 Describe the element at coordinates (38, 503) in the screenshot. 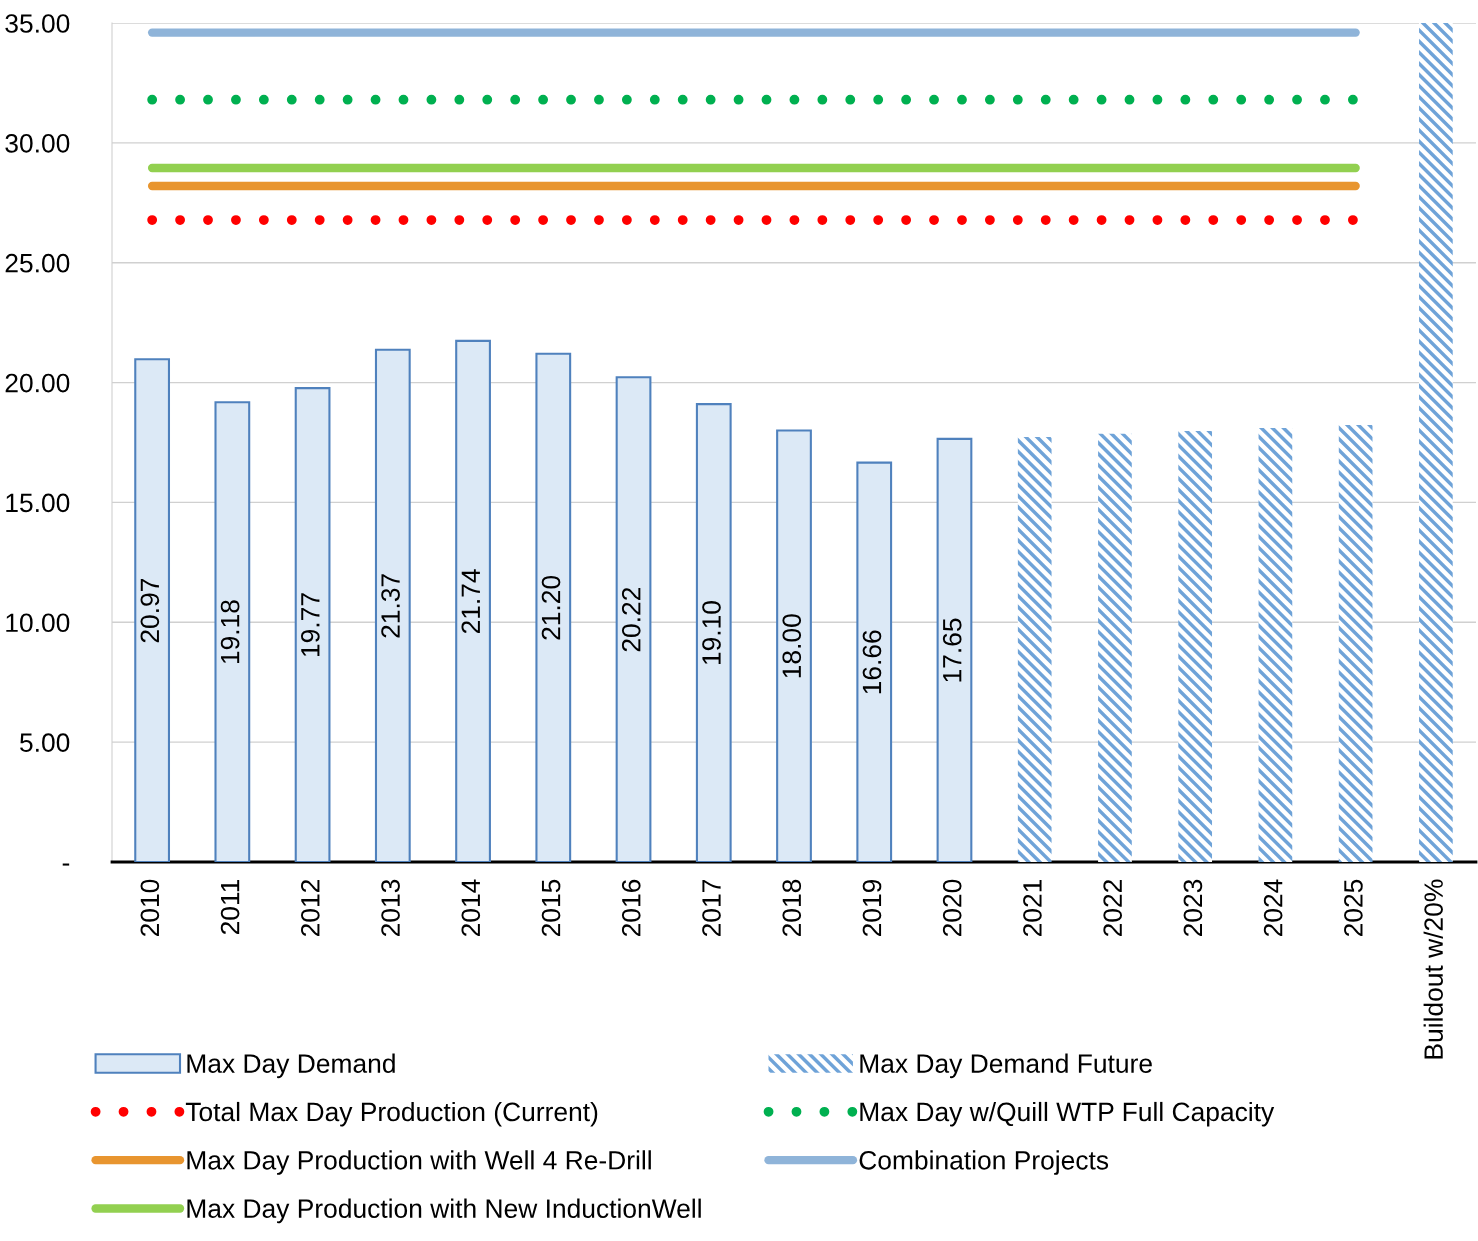

I see `y-tick-label: 15.00` at that location.